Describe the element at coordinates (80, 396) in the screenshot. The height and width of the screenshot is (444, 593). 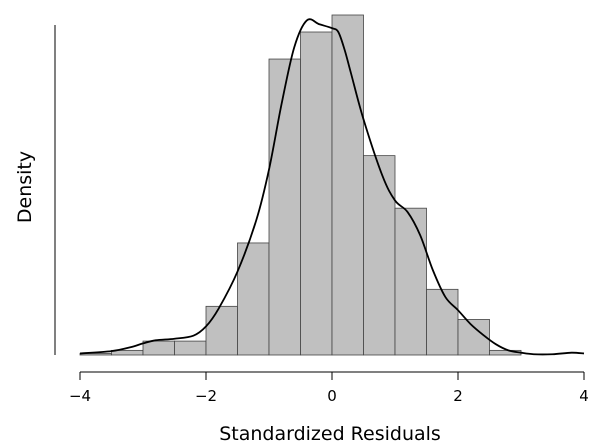
I see `x-tick-label-0: −4` at that location.